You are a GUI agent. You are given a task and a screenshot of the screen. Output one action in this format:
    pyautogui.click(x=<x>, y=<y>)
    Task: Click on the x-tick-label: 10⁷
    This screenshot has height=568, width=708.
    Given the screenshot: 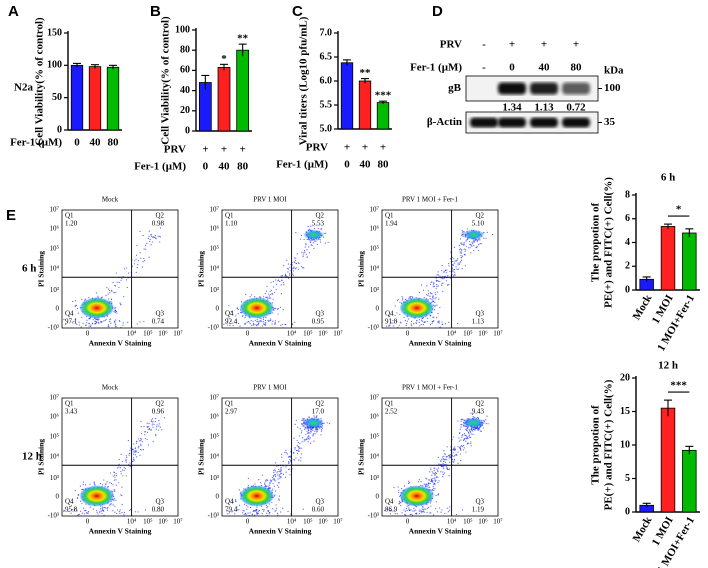 What is the action you would take?
    pyautogui.click(x=498, y=522)
    